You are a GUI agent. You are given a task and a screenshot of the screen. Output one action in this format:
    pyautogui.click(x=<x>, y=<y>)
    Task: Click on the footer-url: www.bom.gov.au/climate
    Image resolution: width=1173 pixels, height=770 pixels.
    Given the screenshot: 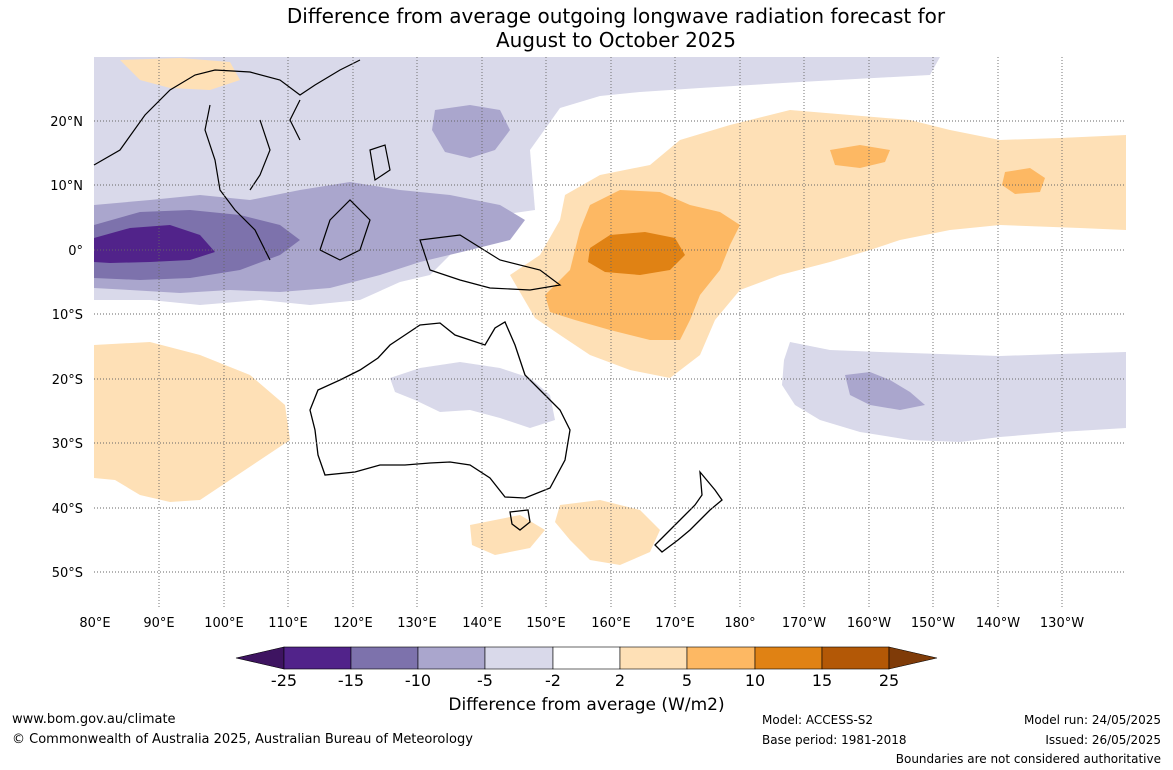 What is the action you would take?
    pyautogui.click(x=94, y=719)
    